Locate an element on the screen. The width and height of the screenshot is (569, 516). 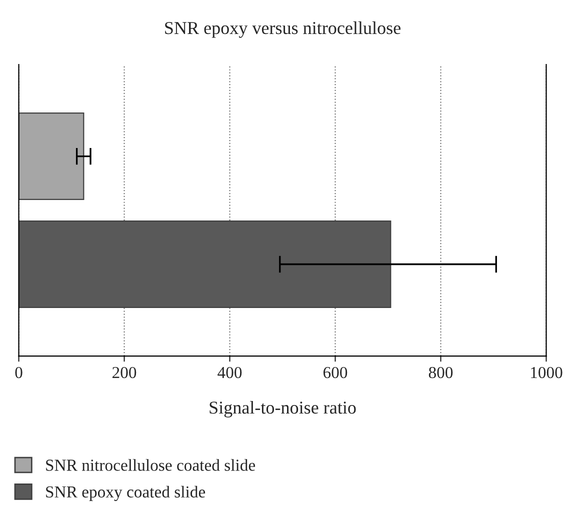
x-tick-label: 400 is located at coordinates (230, 372).